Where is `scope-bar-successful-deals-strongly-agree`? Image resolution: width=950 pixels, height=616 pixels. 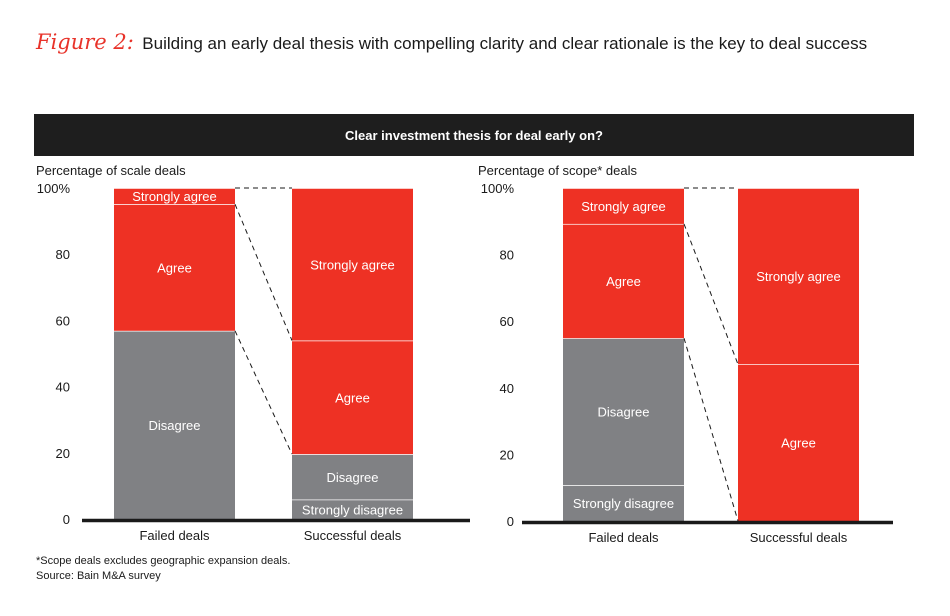 scope-bar-successful-deals-strongly-agree is located at coordinates (798, 276).